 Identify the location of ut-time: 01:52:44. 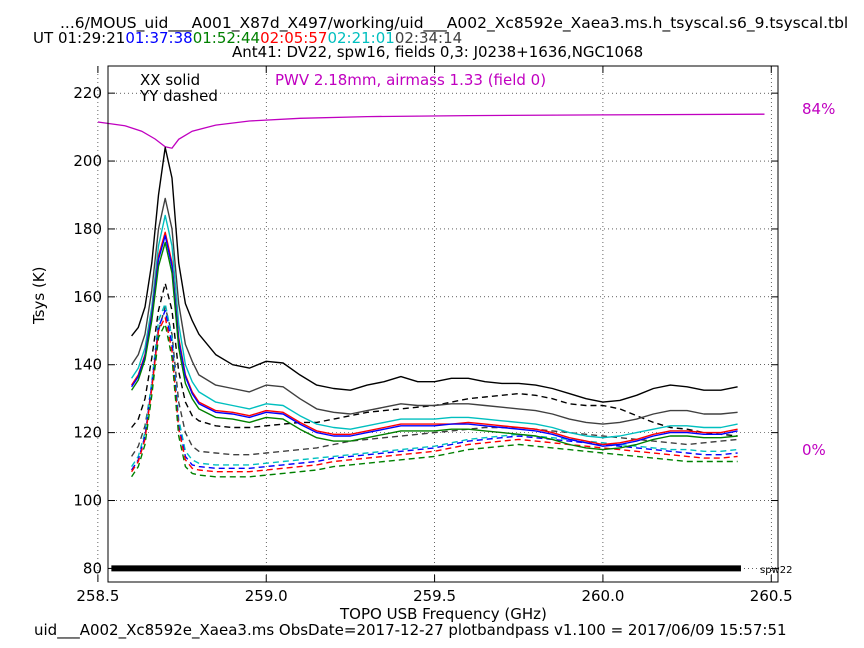
(226, 38).